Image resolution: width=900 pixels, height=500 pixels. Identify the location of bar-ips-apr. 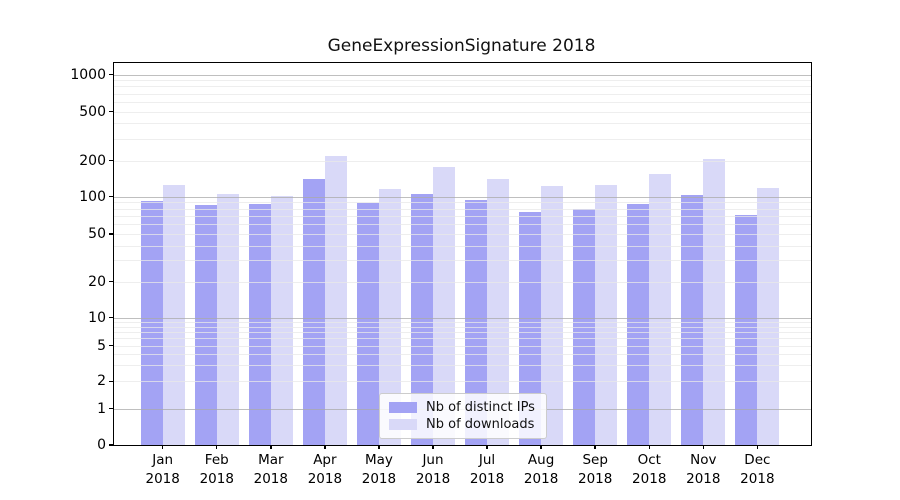
(313, 312).